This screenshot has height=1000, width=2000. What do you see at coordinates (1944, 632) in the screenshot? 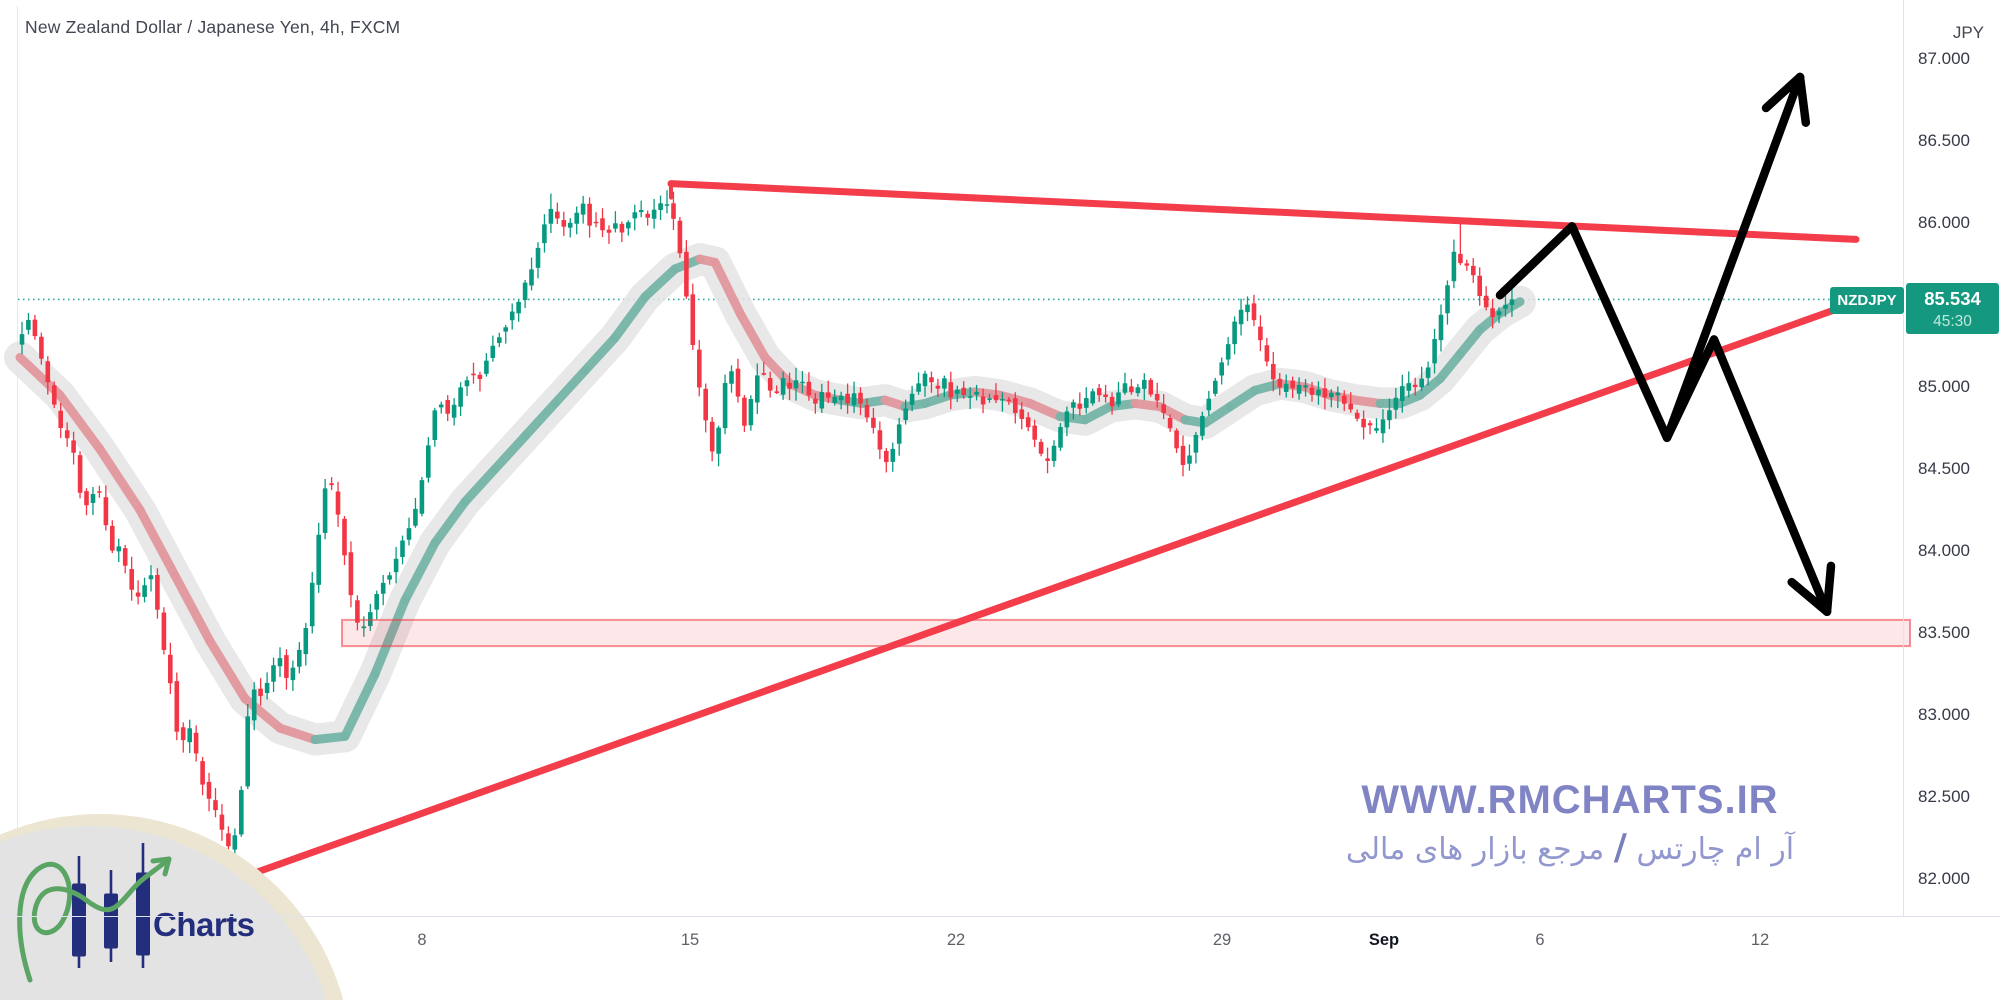
I see `y-axis-tick: 83.500` at bounding box center [1944, 632].